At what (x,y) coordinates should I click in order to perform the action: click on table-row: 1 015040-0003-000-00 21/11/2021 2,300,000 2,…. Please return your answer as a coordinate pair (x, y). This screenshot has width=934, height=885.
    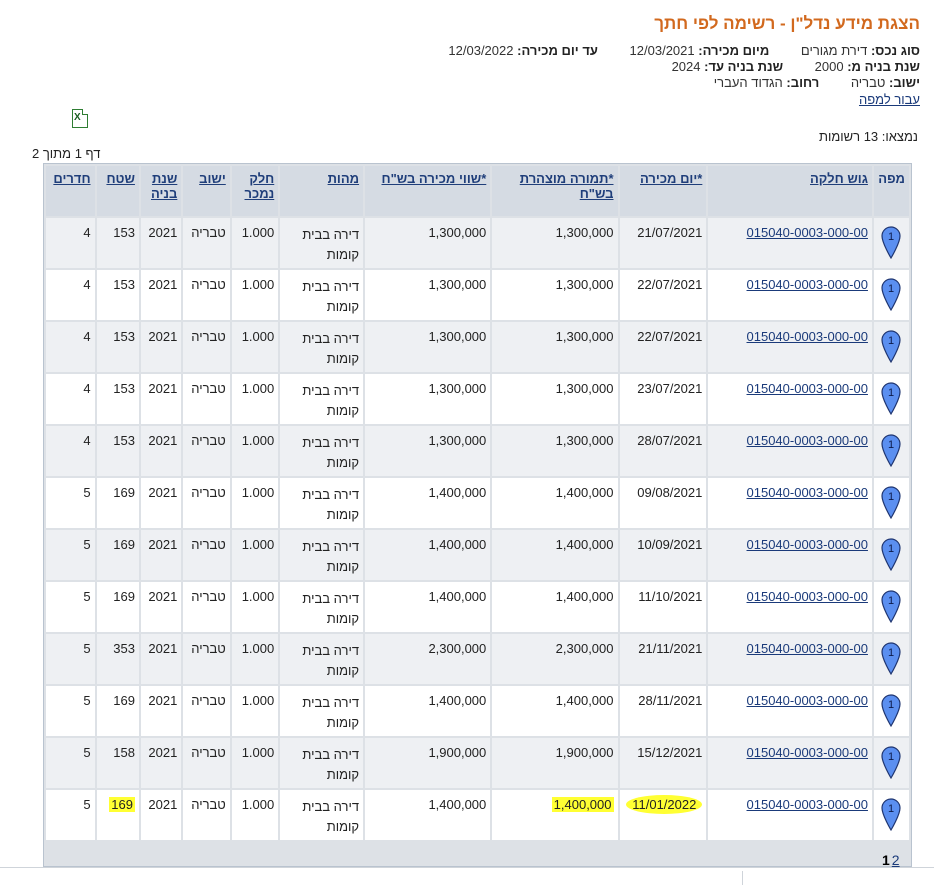
    Looking at the image, I should click on (477, 659).